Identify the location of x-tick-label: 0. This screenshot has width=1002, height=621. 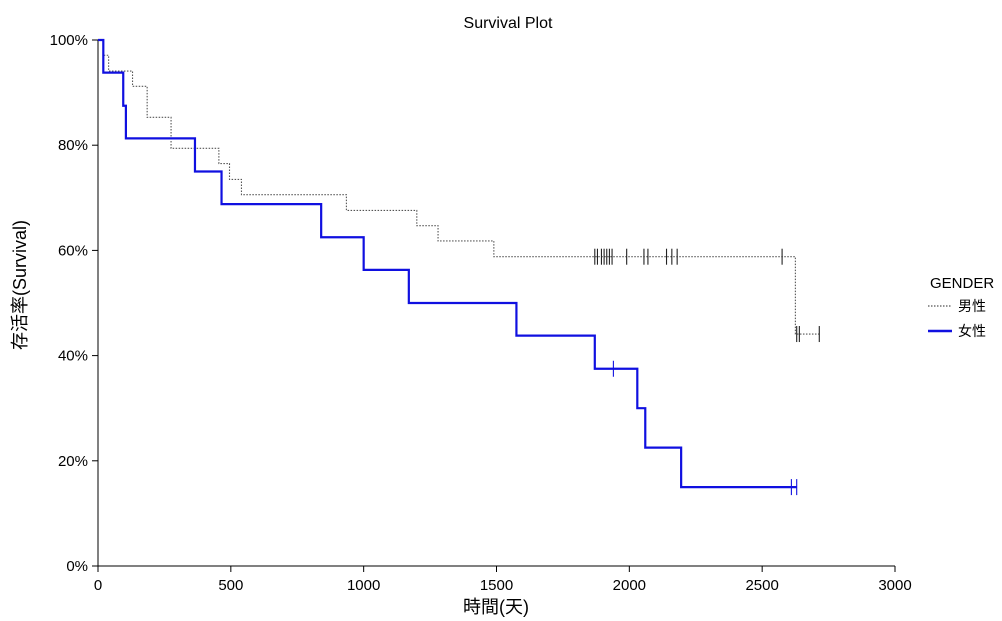
(98, 585).